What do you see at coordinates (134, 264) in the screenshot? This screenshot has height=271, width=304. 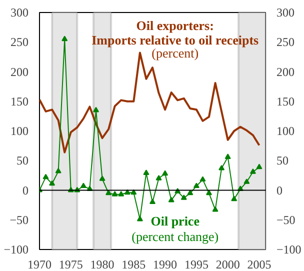 I see `x-tick-label: 1985` at bounding box center [134, 264].